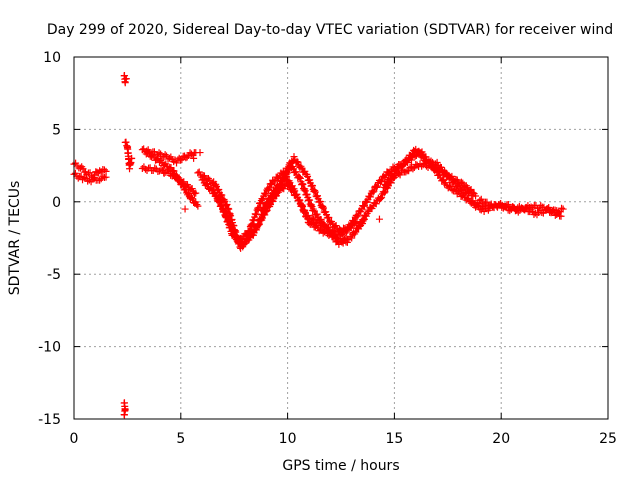 This screenshot has width=640, height=480. Describe the element at coordinates (124, 409) in the screenshot. I see `series-outlier-low` at that location.